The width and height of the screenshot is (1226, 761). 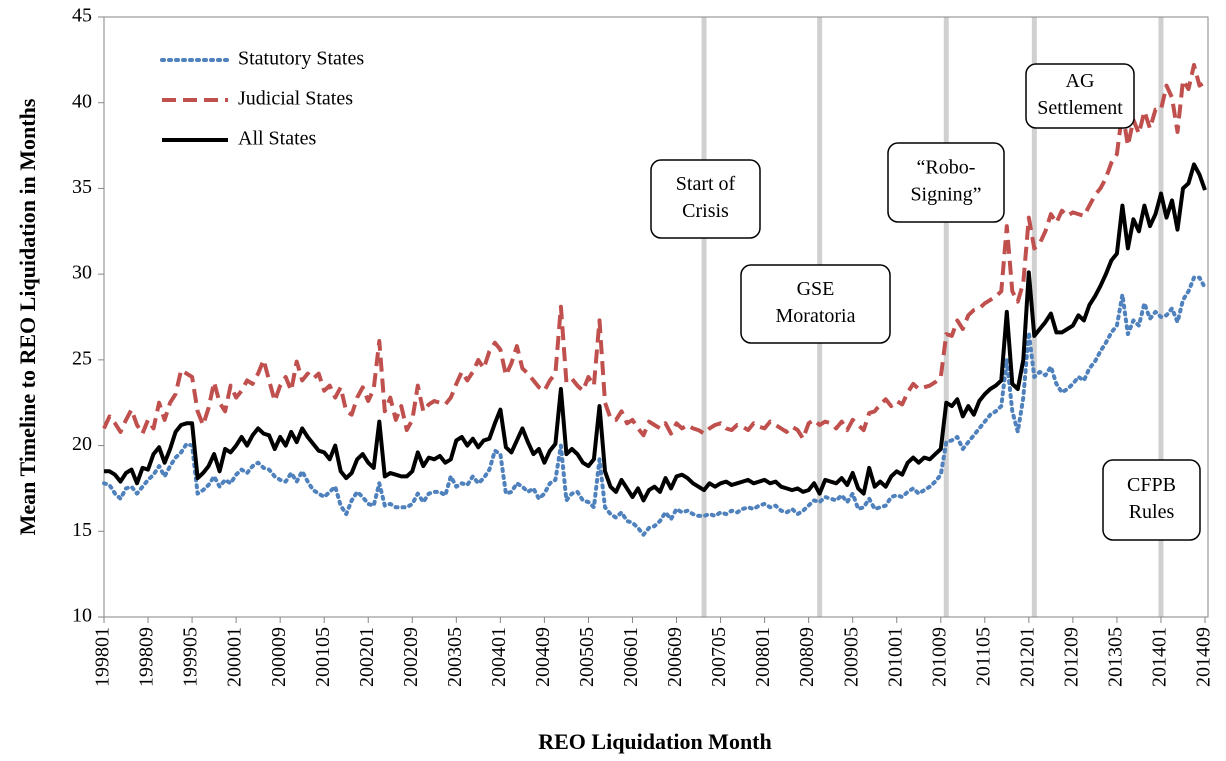 I want to click on x-tick-label: 200401, so click(x=499, y=657).